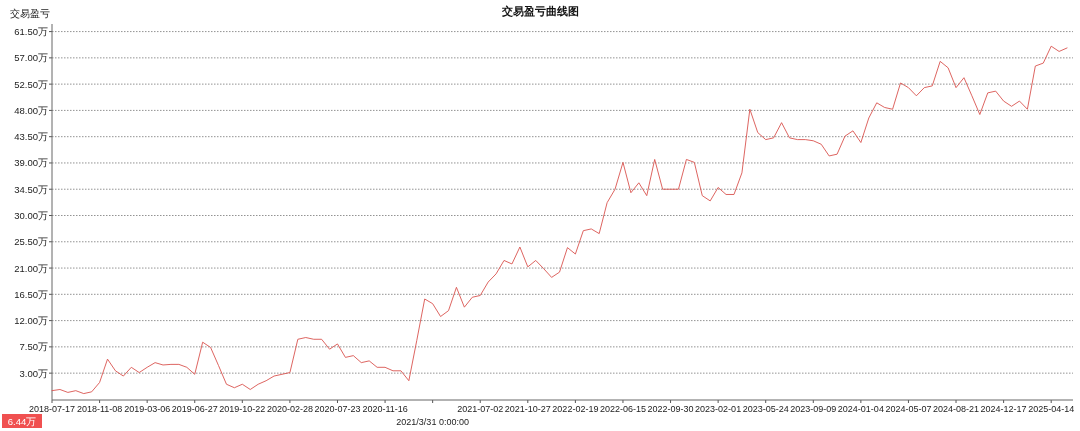 The image size is (1080, 431). What do you see at coordinates (908, 409) in the screenshot?
I see `x-tick-label: 2024-05-07` at bounding box center [908, 409].